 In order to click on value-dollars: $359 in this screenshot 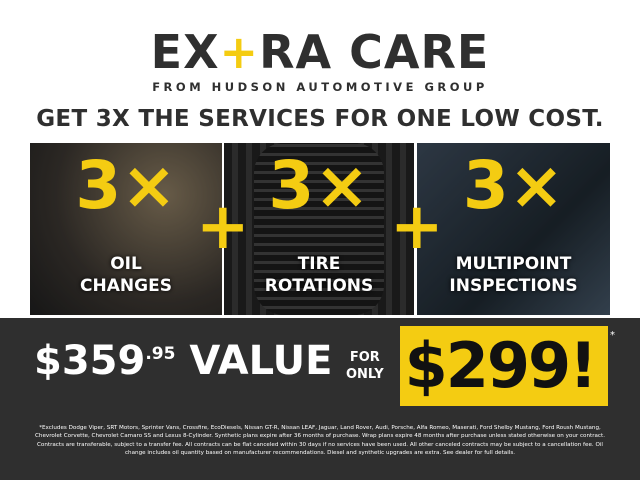, I will do `click(90, 361)`.